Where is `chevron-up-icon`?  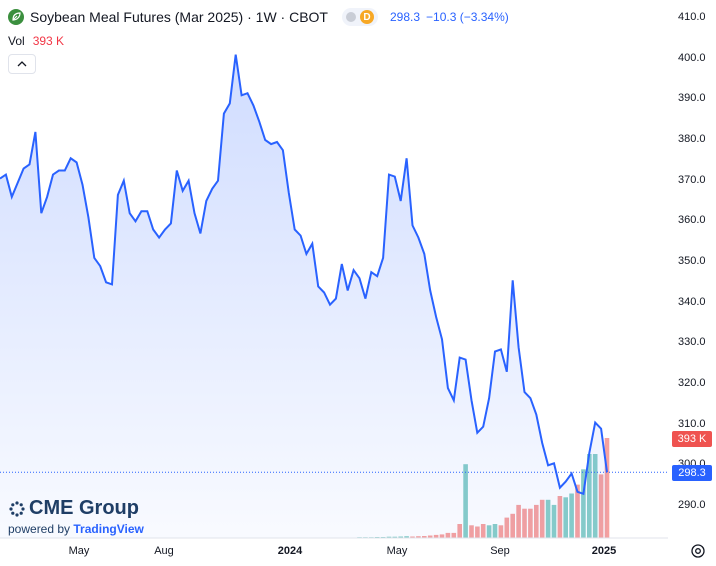 chevron-up-icon is located at coordinates (22, 64).